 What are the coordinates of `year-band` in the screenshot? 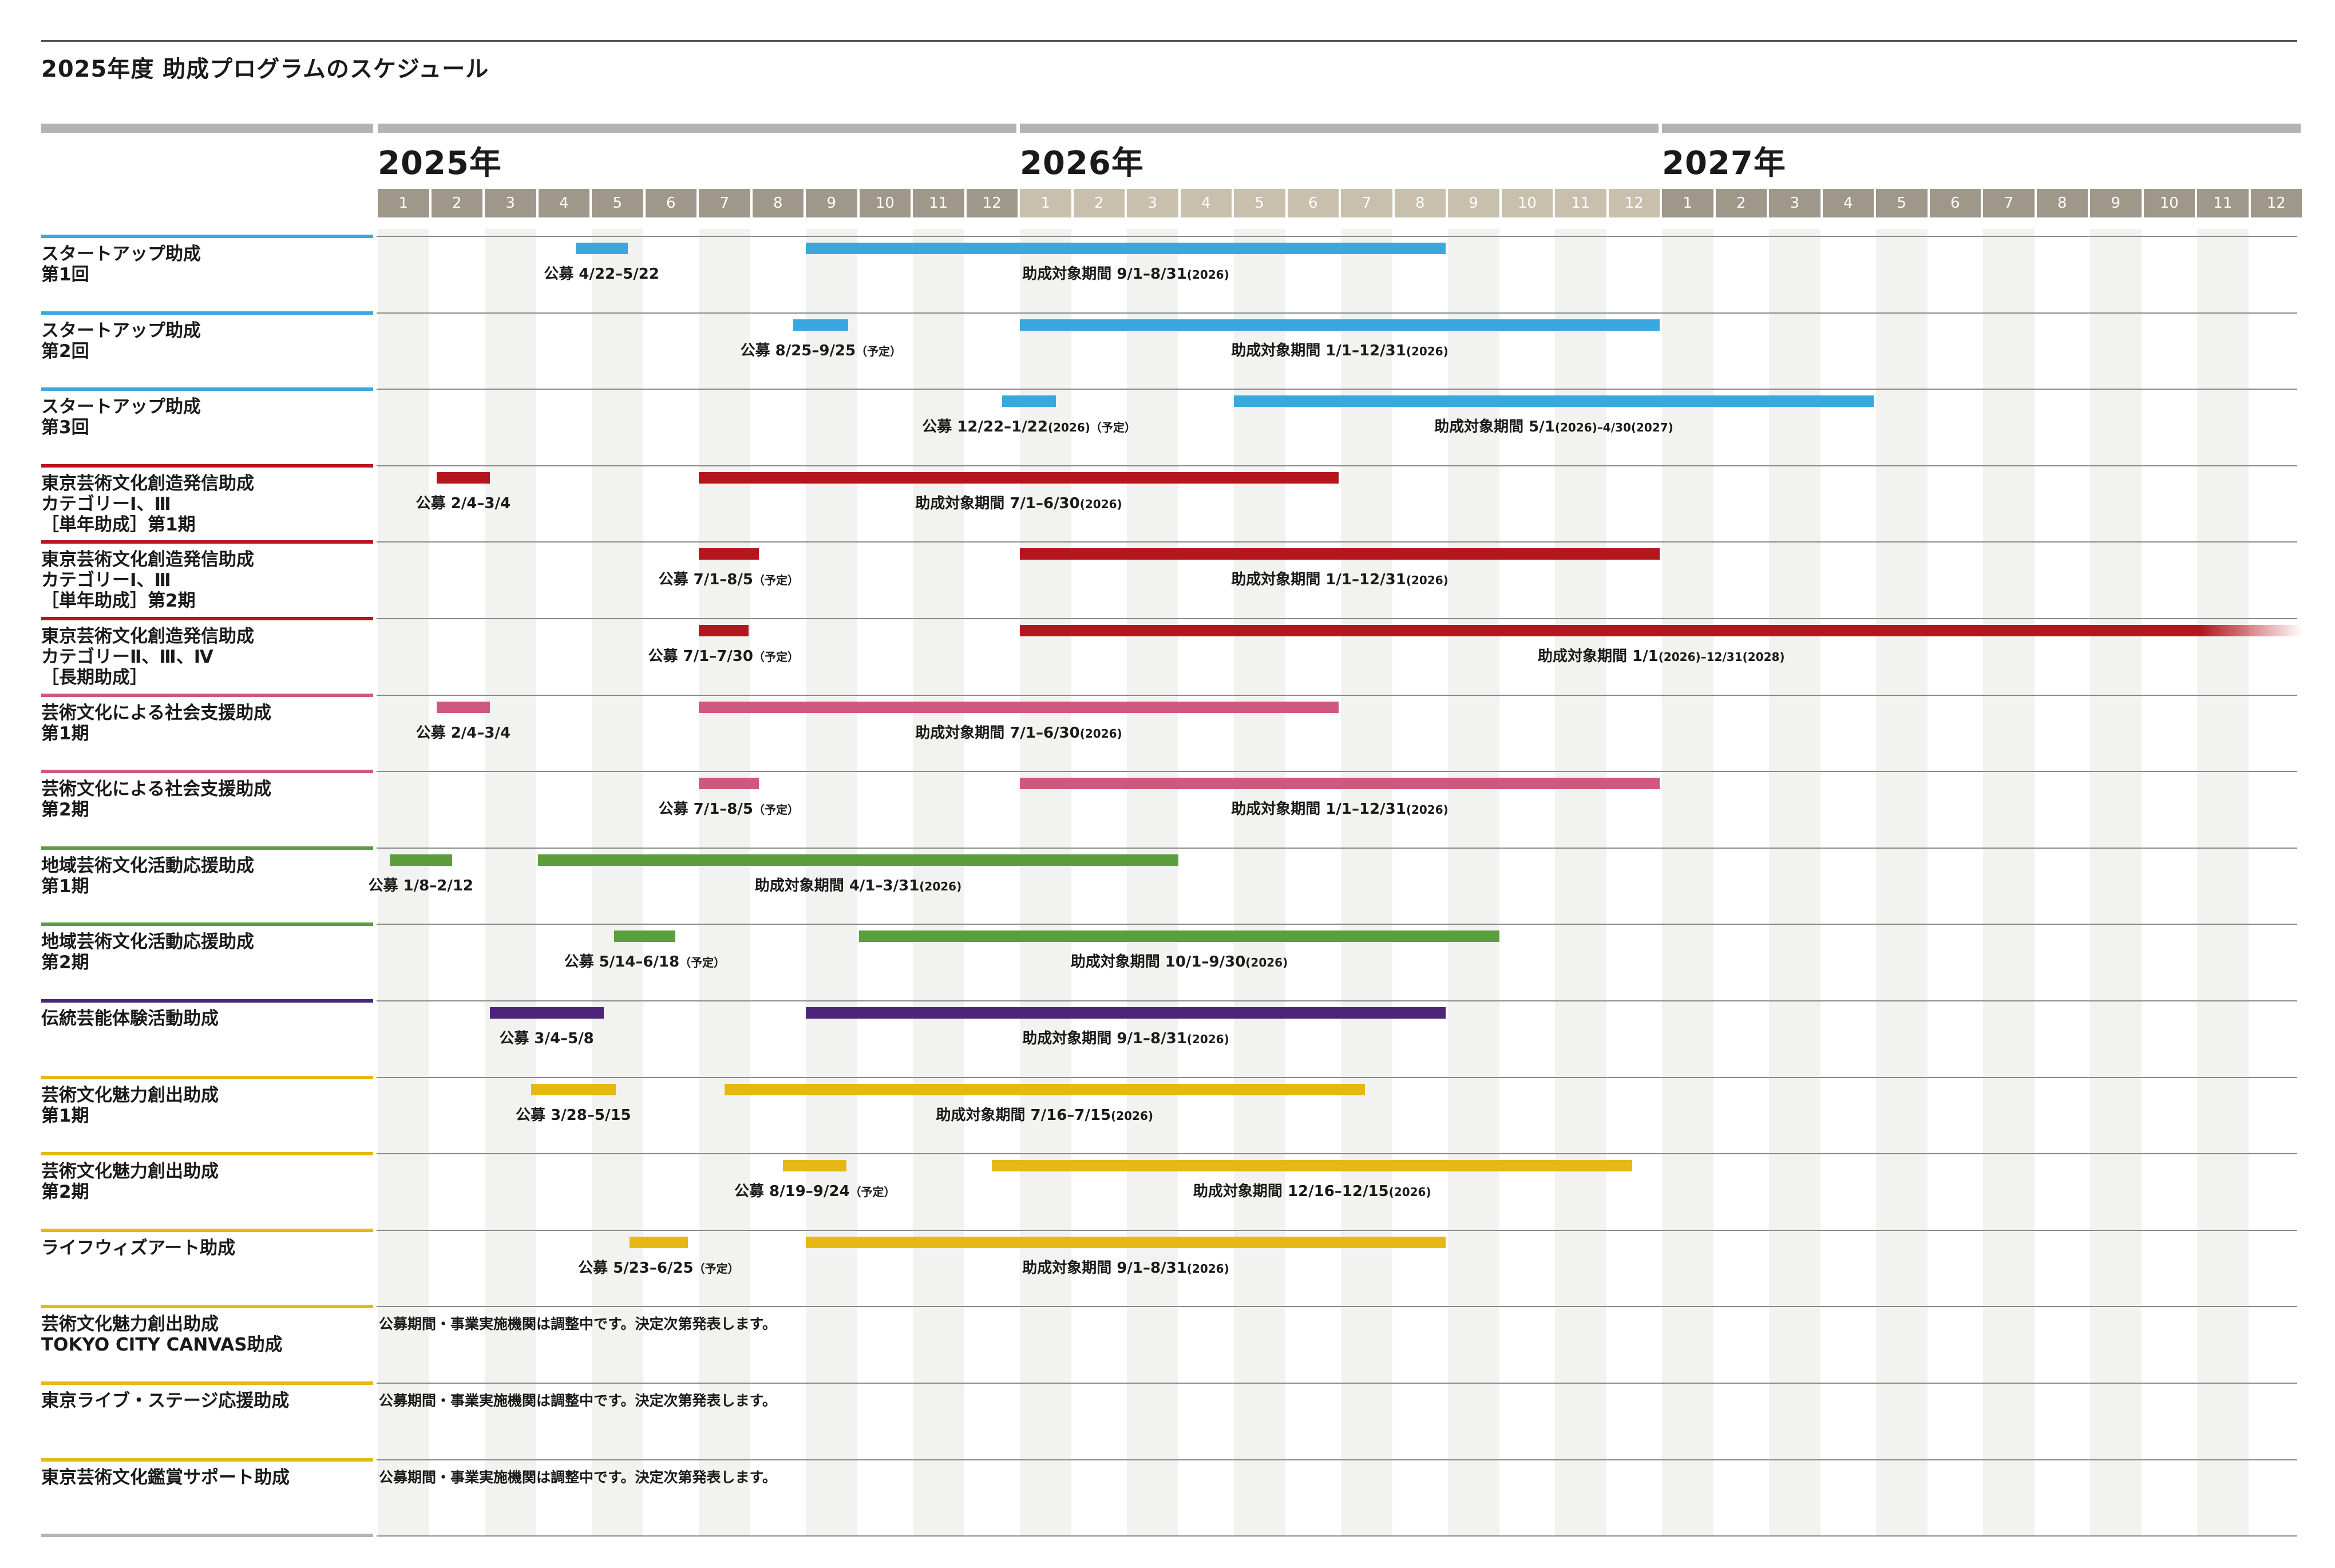 It's located at (1339, 128).